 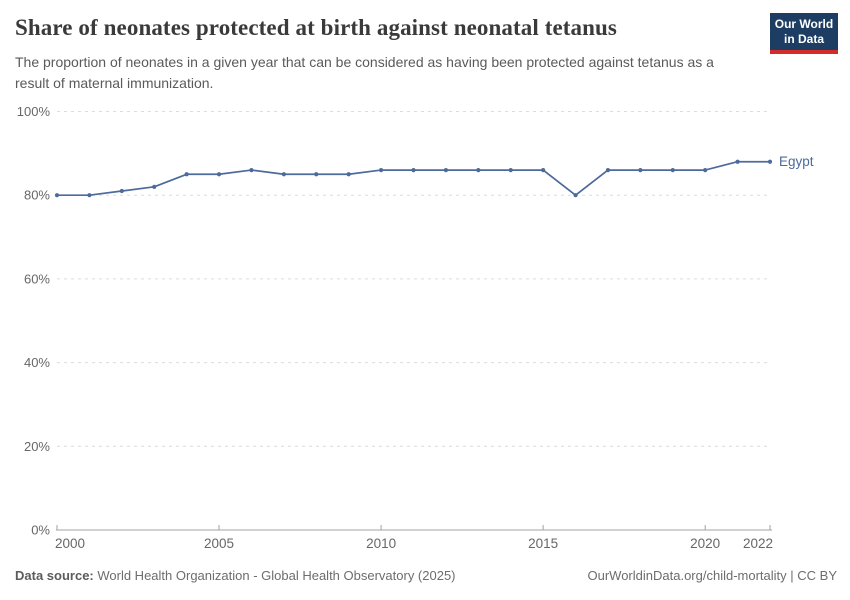 I want to click on series-label: Egypt, so click(x=796, y=161).